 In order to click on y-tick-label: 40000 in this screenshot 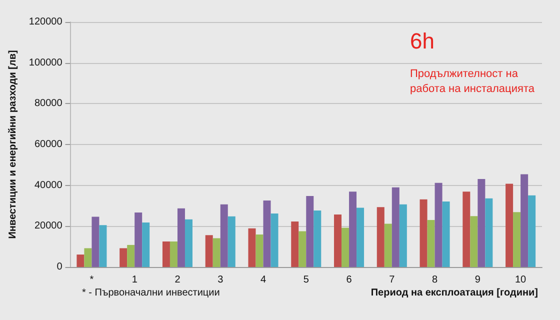, I will do `click(48, 185)`.